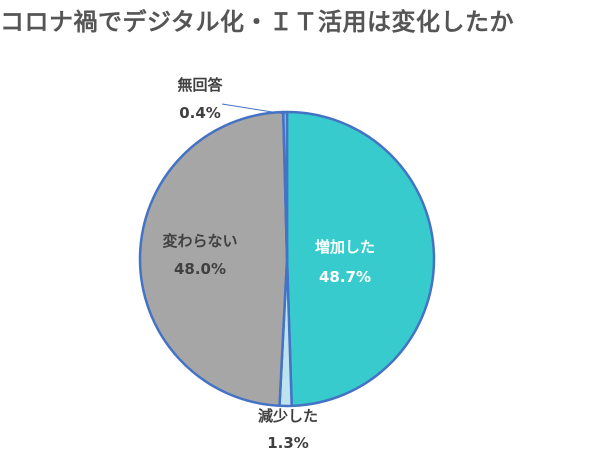  What do you see at coordinates (288, 416) in the screenshot?
I see `slice-label-1: 減少した` at bounding box center [288, 416].